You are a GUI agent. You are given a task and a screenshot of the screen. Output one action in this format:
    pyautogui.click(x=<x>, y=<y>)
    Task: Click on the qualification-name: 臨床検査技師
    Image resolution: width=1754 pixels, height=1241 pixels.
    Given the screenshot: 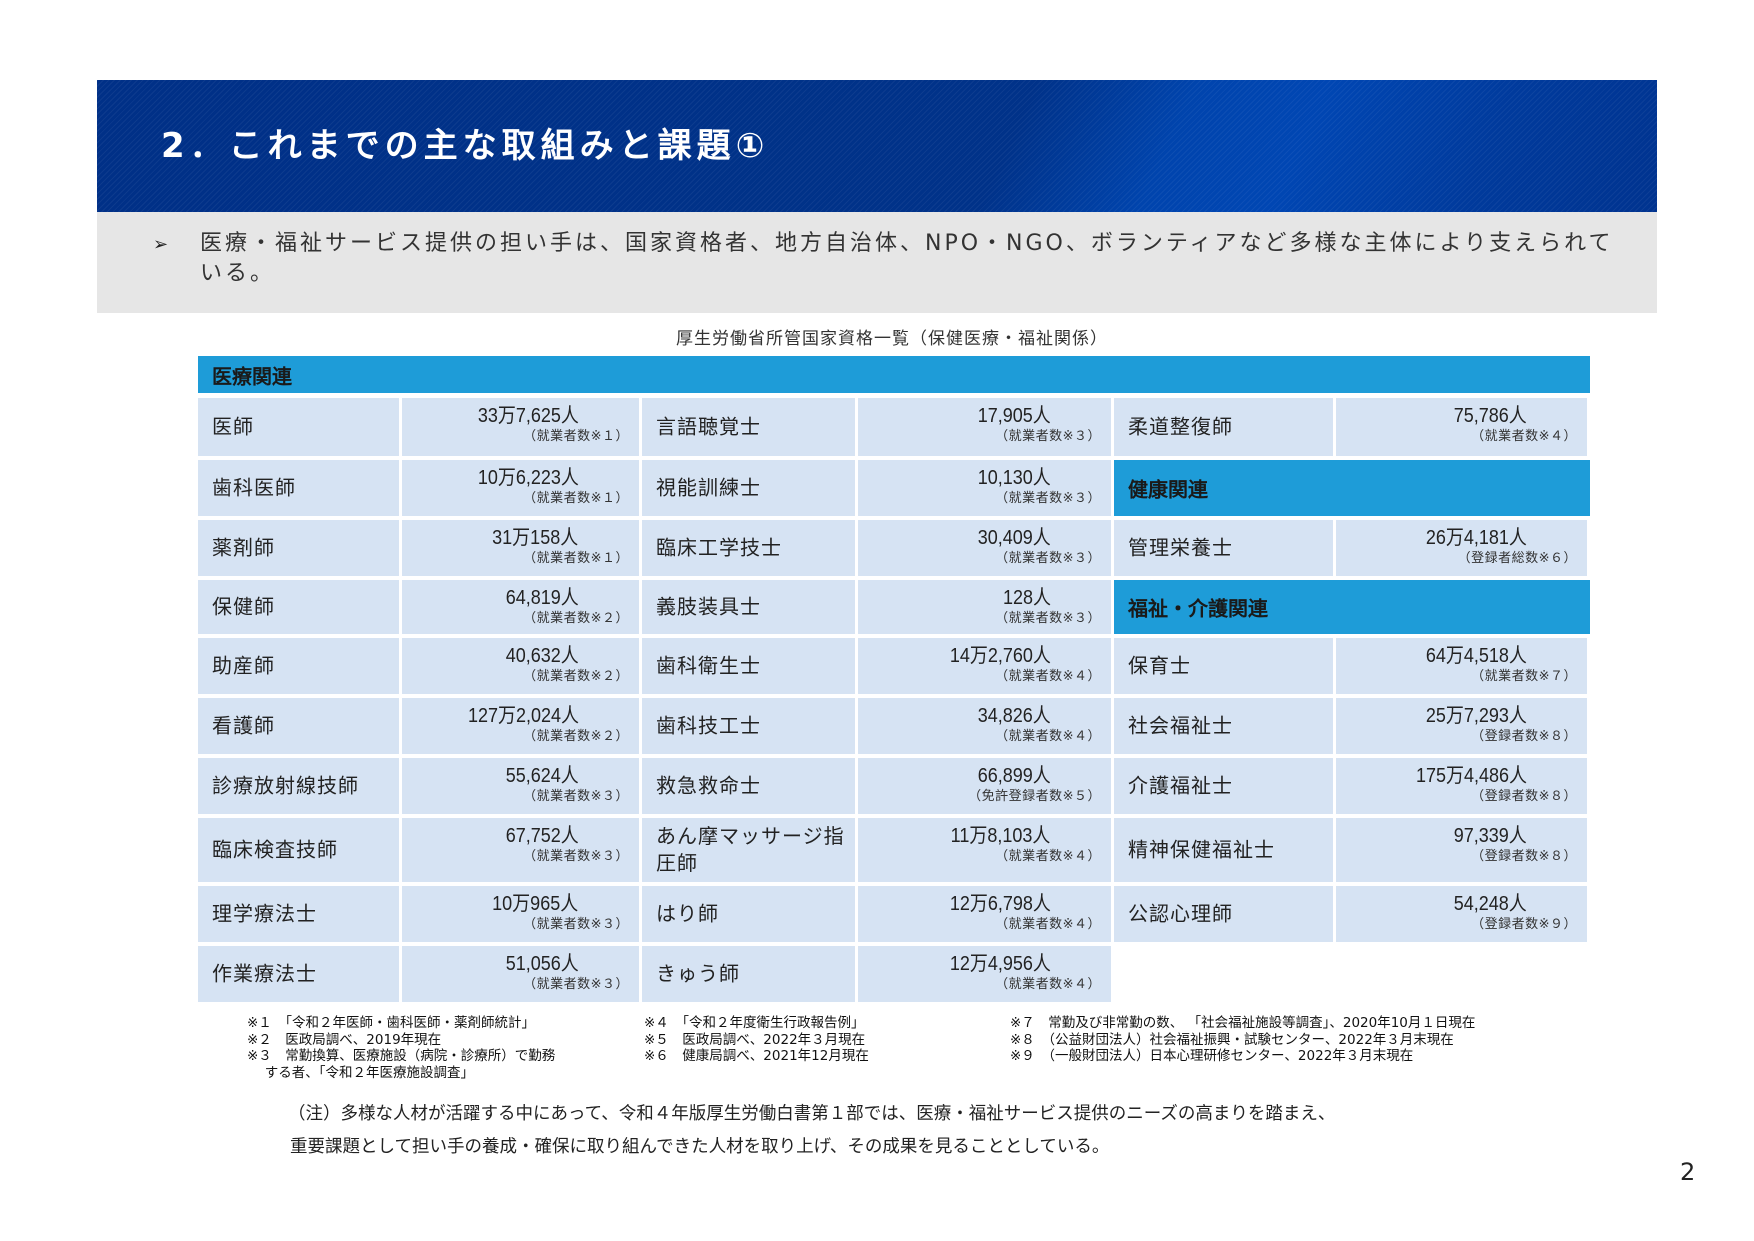 What is the action you would take?
    pyautogui.click(x=275, y=849)
    